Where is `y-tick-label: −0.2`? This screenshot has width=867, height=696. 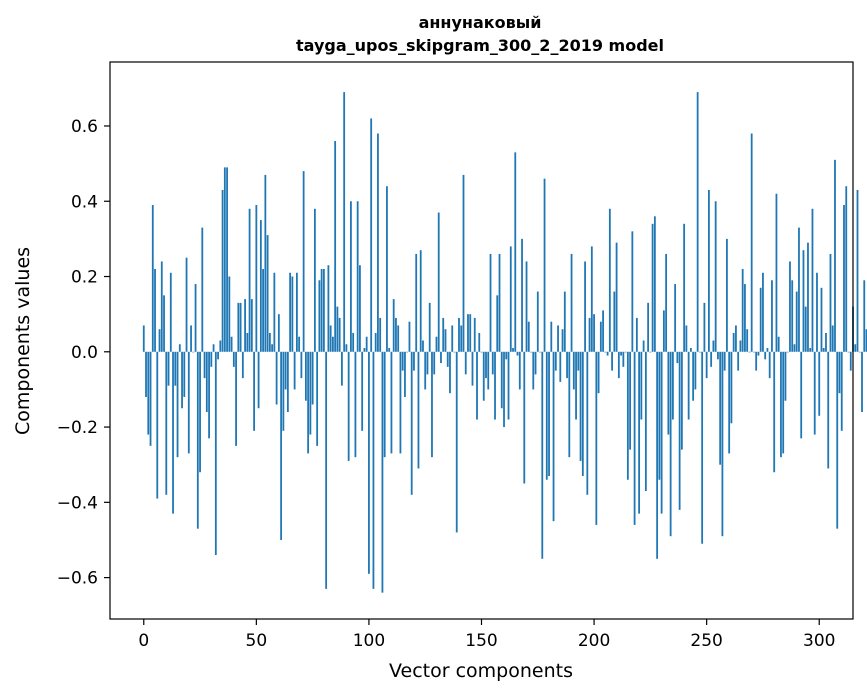 y-tick-label: −0.2 is located at coordinates (77, 428).